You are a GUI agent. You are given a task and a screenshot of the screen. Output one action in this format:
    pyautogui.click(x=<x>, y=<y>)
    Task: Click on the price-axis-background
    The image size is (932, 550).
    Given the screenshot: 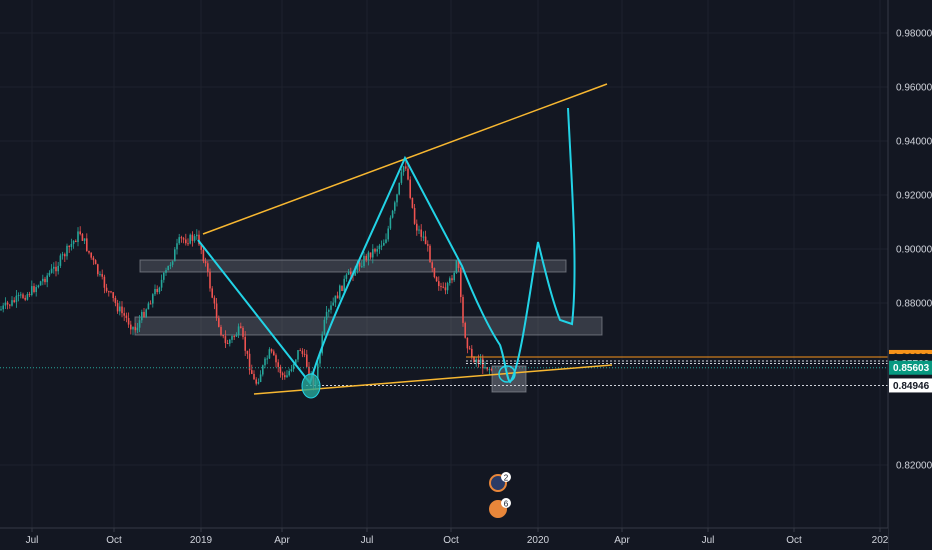 What is the action you would take?
    pyautogui.click(x=910, y=275)
    